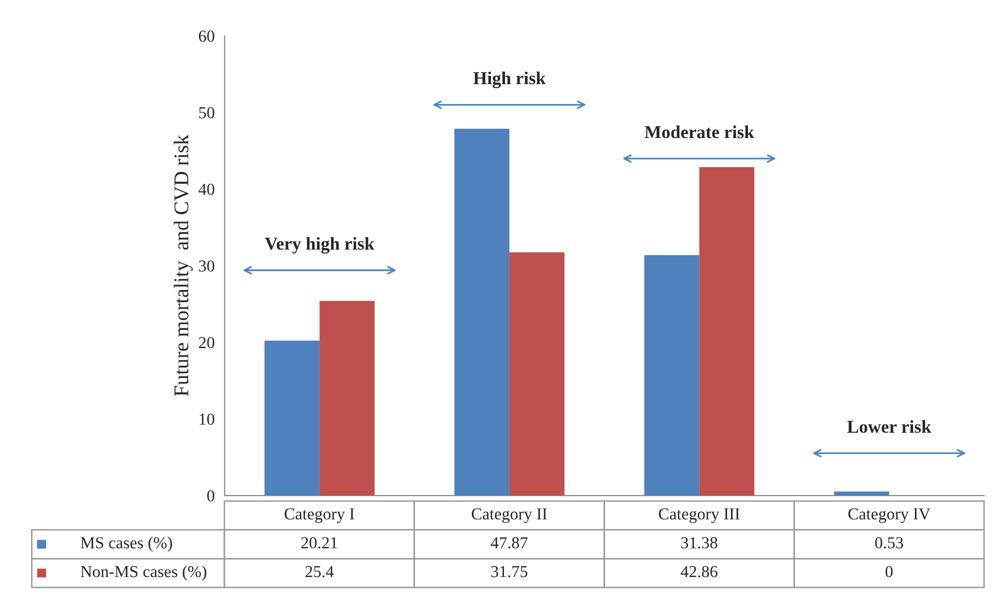 Image resolution: width=994 pixels, height=597 pixels. Describe the element at coordinates (206, 266) in the screenshot. I see `y-tick-label: 30` at that location.